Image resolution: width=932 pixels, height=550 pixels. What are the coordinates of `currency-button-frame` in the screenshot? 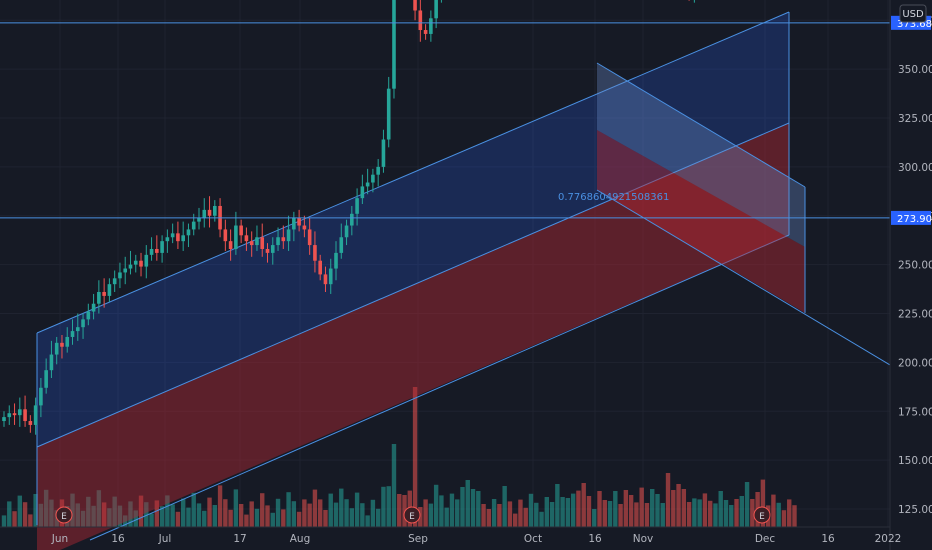 It's located at (913, 13).